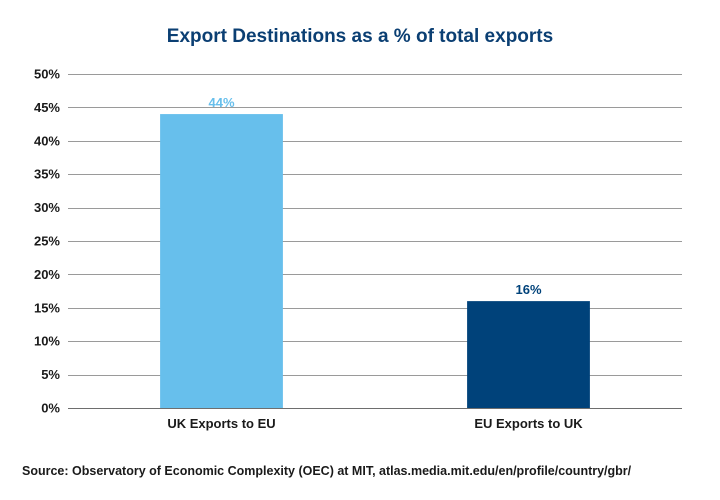 The height and width of the screenshot is (500, 720). Describe the element at coordinates (47, 74) in the screenshot. I see `y-tick-label: 50%` at that location.